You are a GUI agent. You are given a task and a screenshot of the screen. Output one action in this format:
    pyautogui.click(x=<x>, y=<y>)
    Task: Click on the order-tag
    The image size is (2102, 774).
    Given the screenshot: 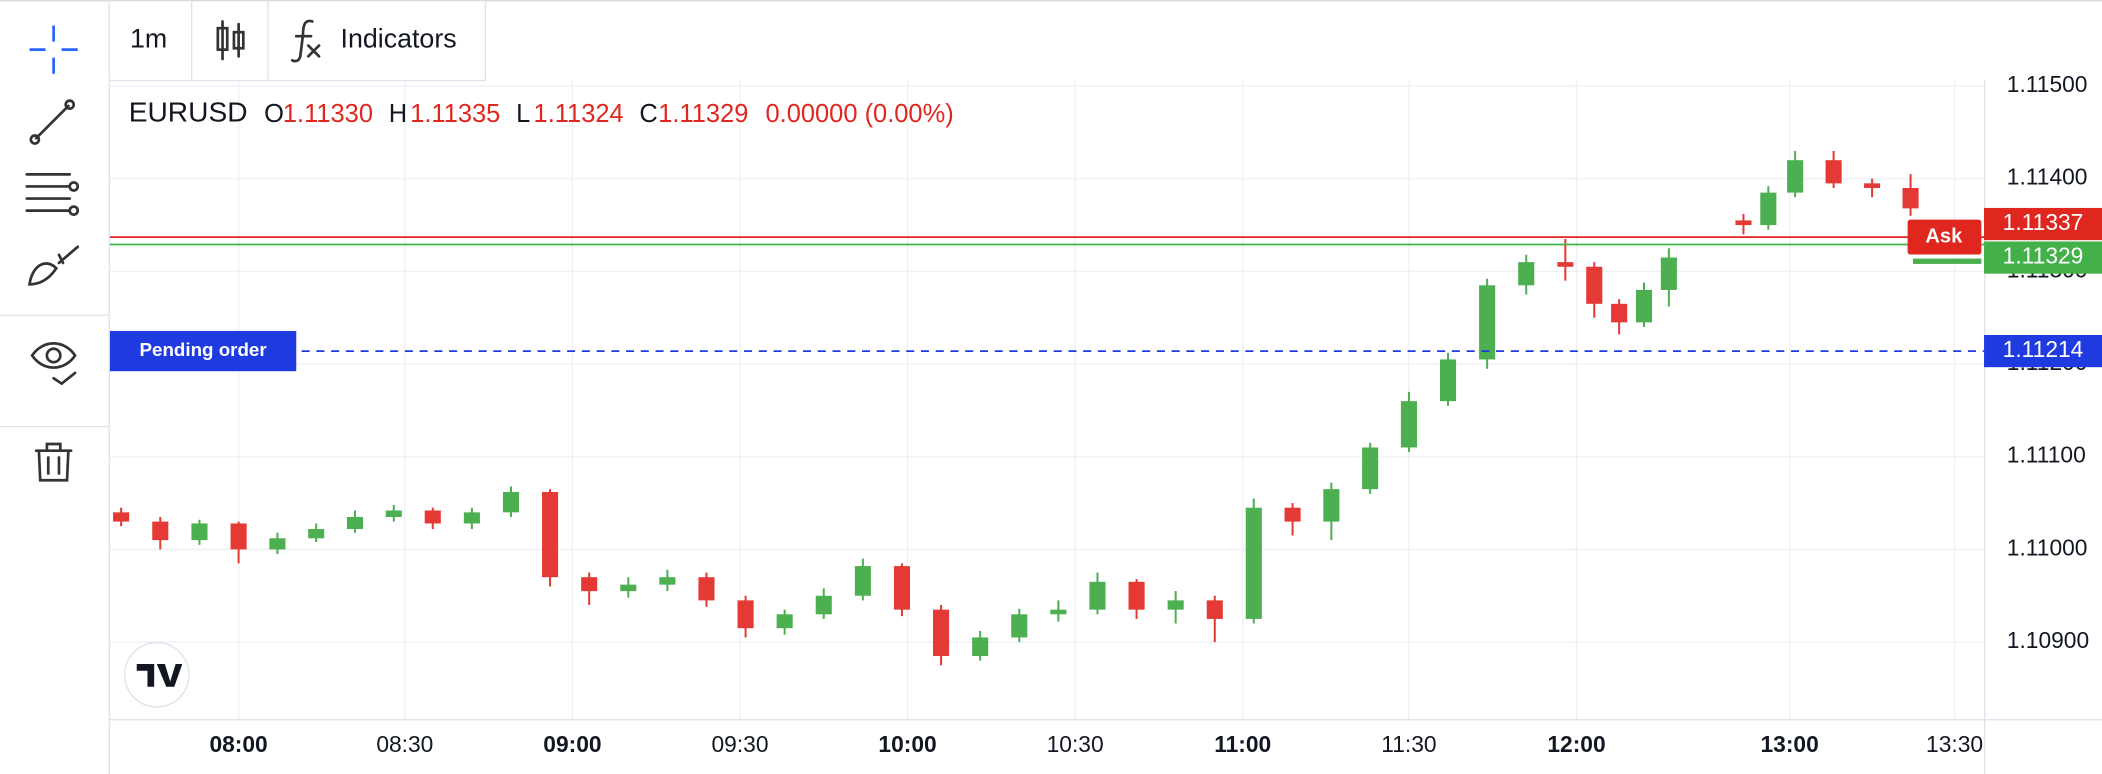 What is the action you would take?
    pyautogui.click(x=203, y=351)
    